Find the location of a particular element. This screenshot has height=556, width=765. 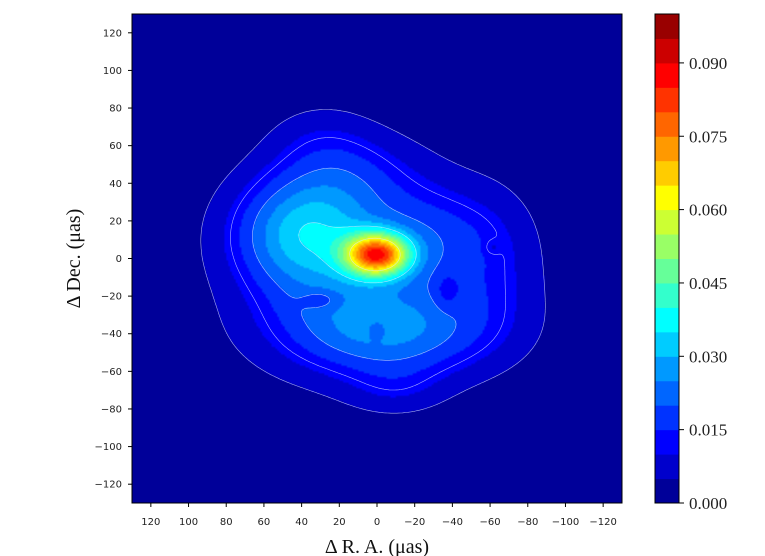

colorbar-tick-label: 0.030 is located at coordinates (708, 356).